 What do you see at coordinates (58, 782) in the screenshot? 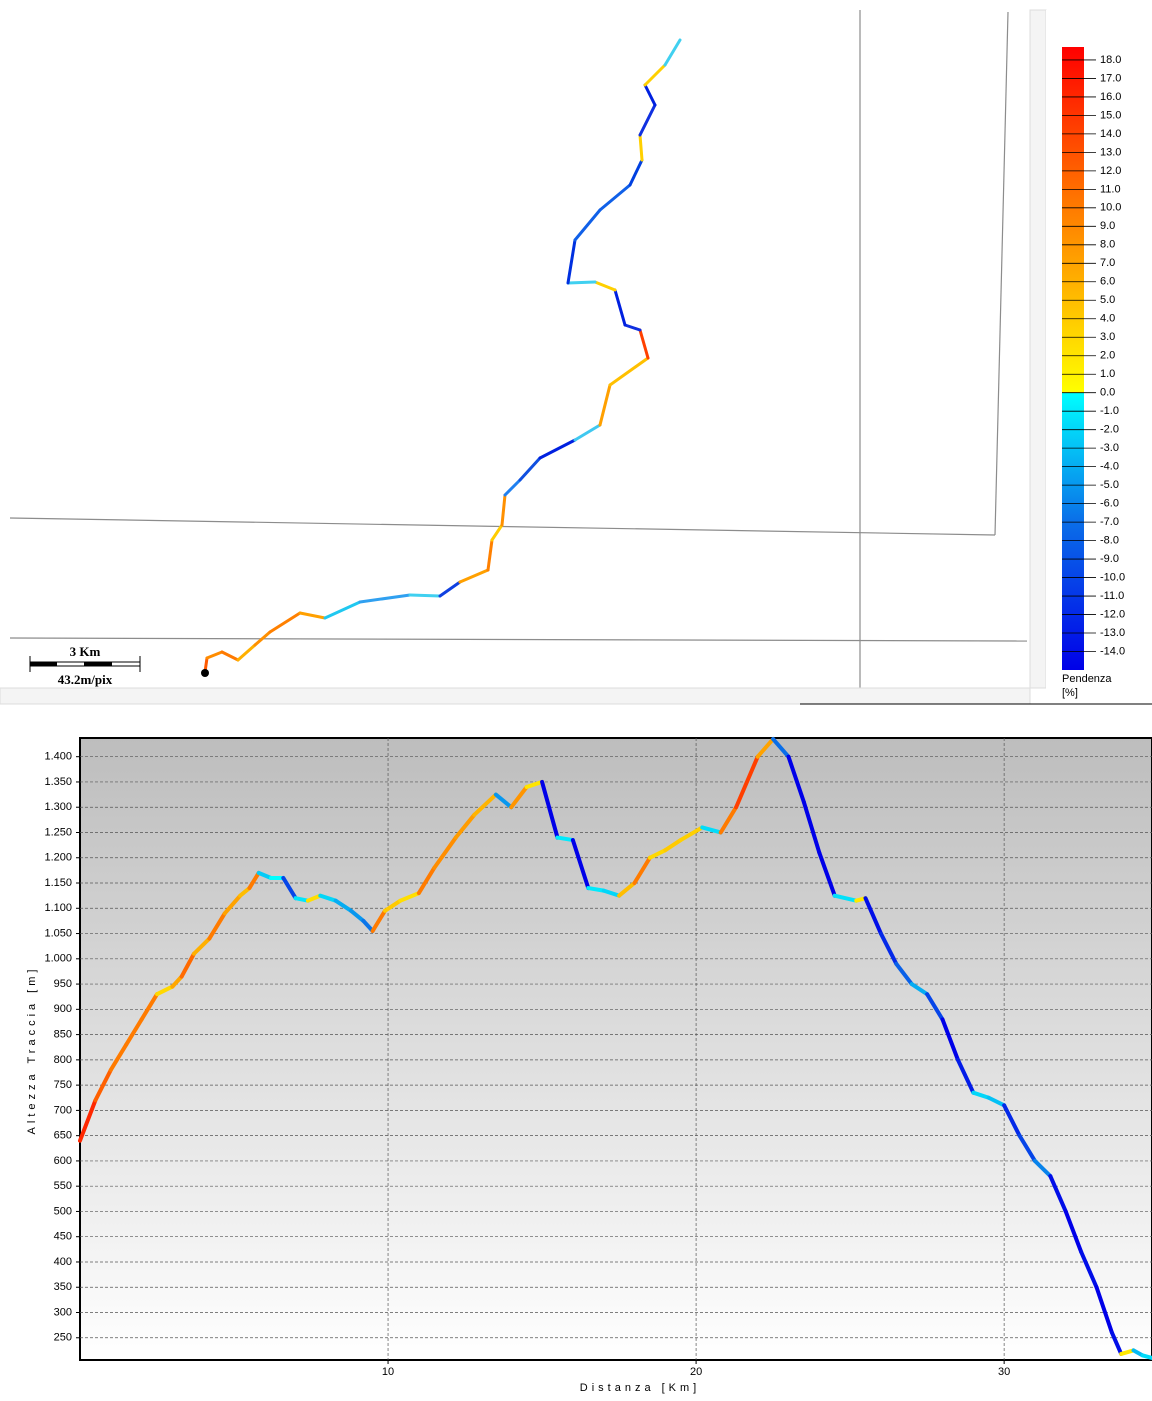
I see `y-tick-label: 1.350` at bounding box center [58, 782].